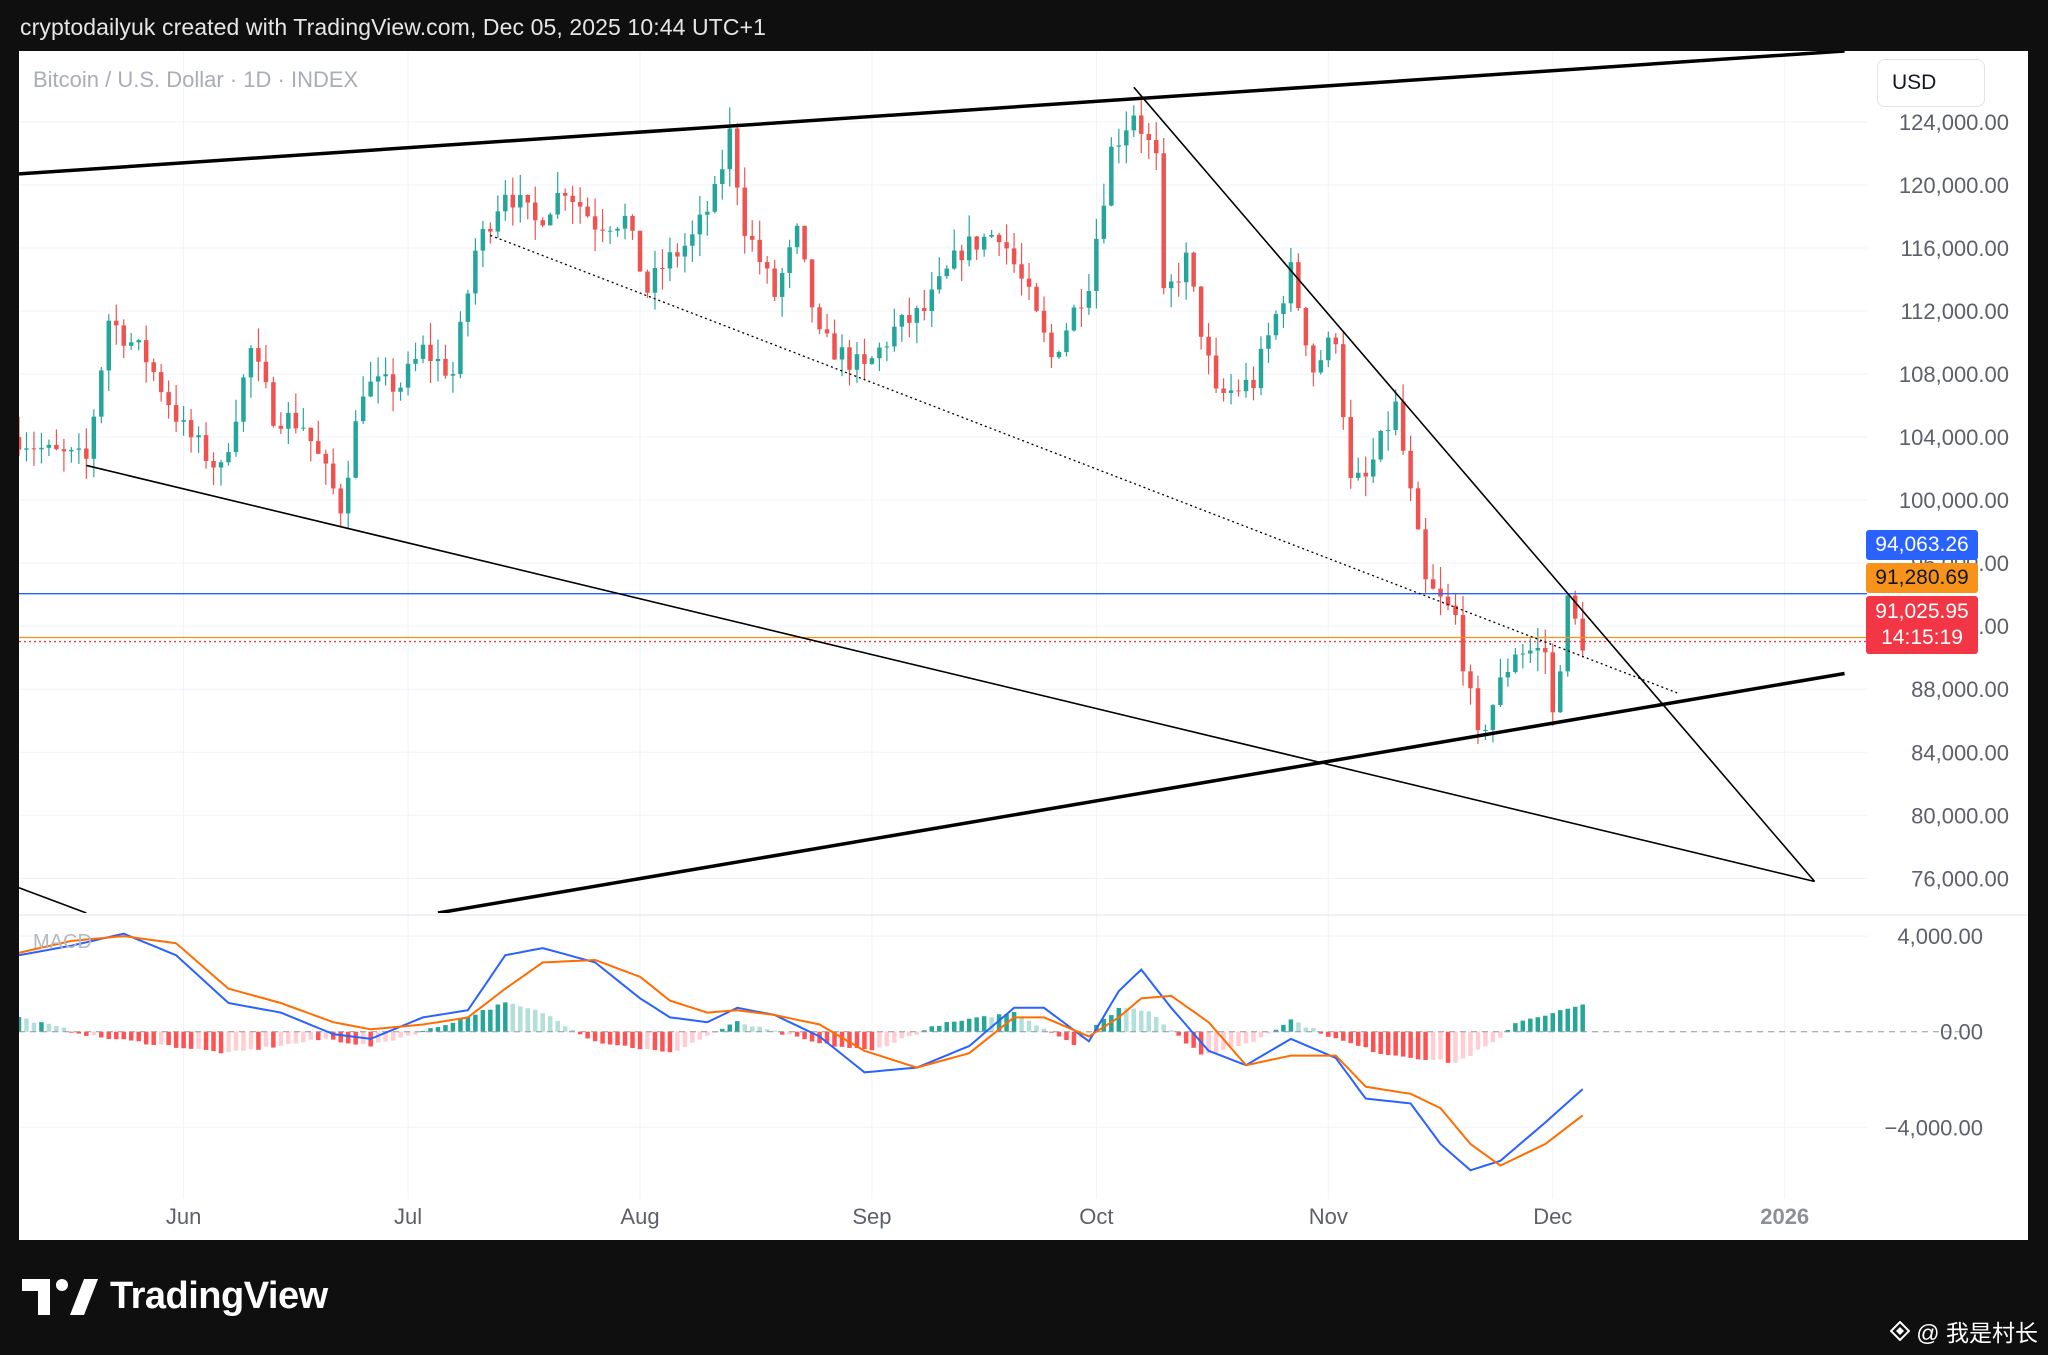  I want to click on tradingview-logo-icon, so click(60, 1296).